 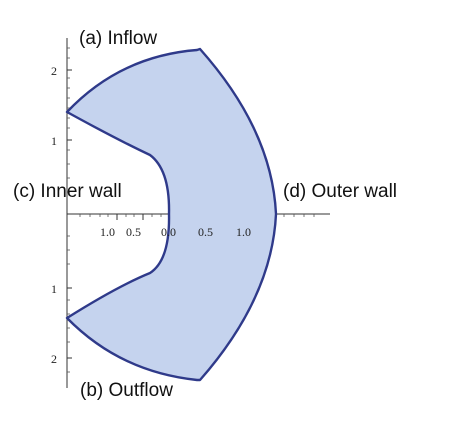 What do you see at coordinates (126, 390) in the screenshot?
I see `label-outflow: (b) Outflow` at bounding box center [126, 390].